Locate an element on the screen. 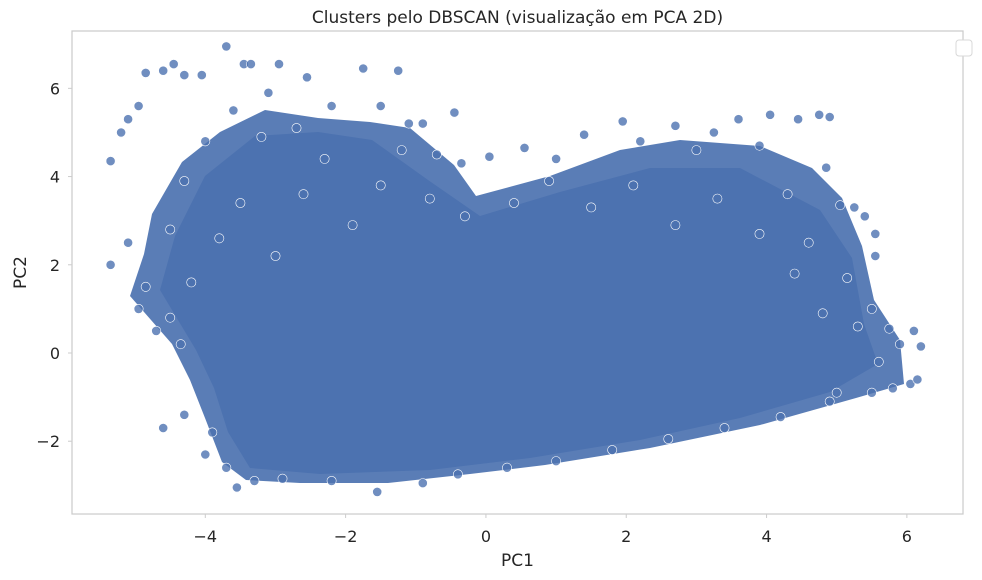 The height and width of the screenshot is (580, 982). x-tick-label: 4 is located at coordinates (766, 536).